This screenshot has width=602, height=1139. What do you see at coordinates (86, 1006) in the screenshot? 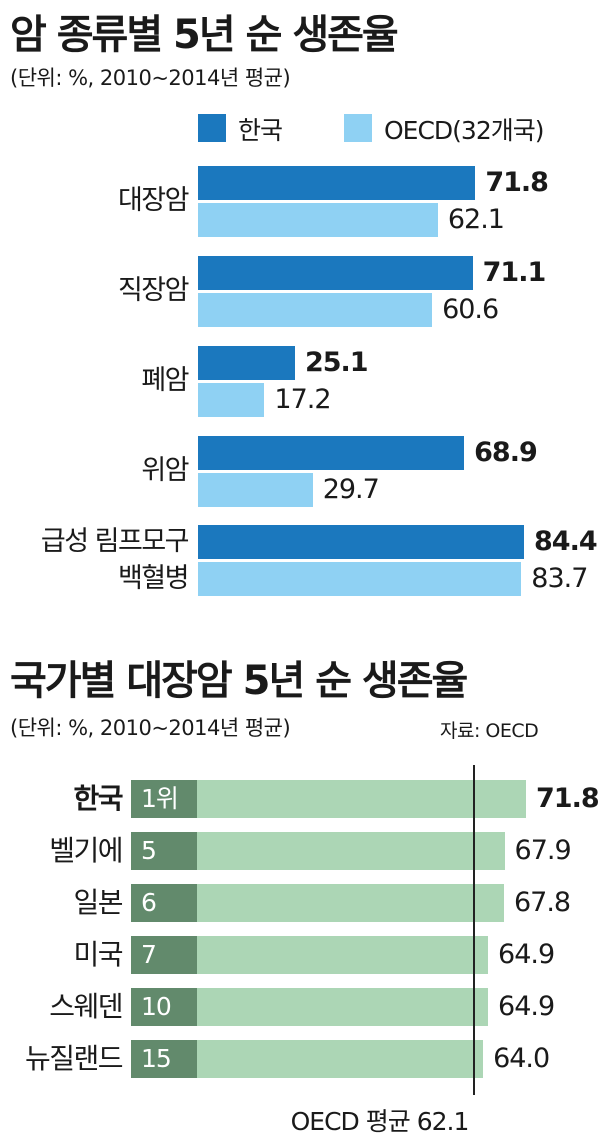
I see `country-label: 스웨덴` at bounding box center [86, 1006].